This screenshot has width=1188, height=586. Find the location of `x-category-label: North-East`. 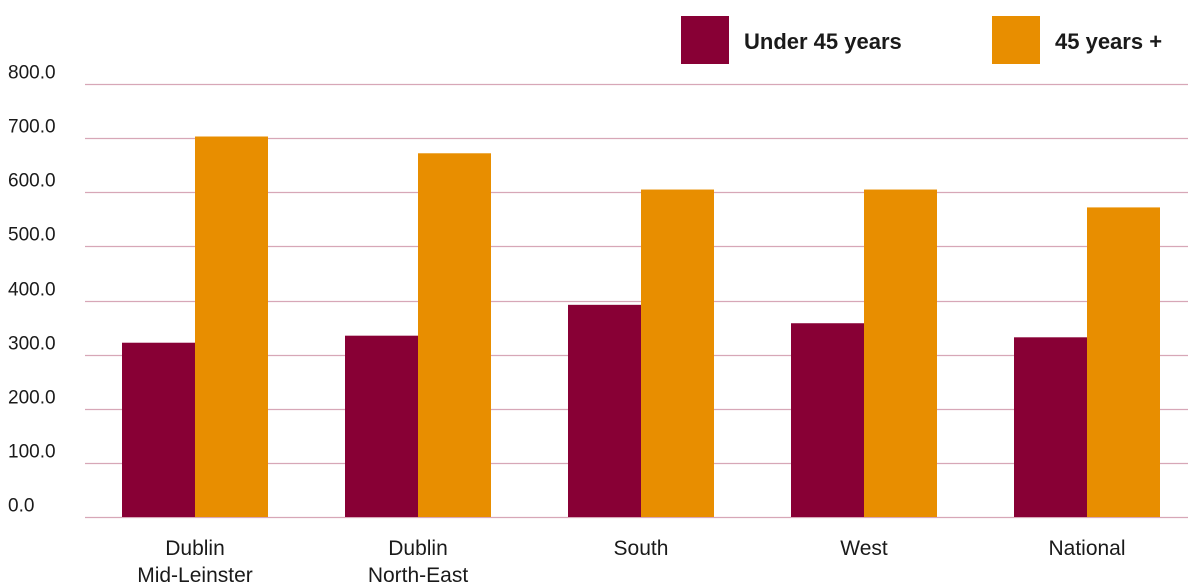

x-category-label: North-East is located at coordinates (418, 575).